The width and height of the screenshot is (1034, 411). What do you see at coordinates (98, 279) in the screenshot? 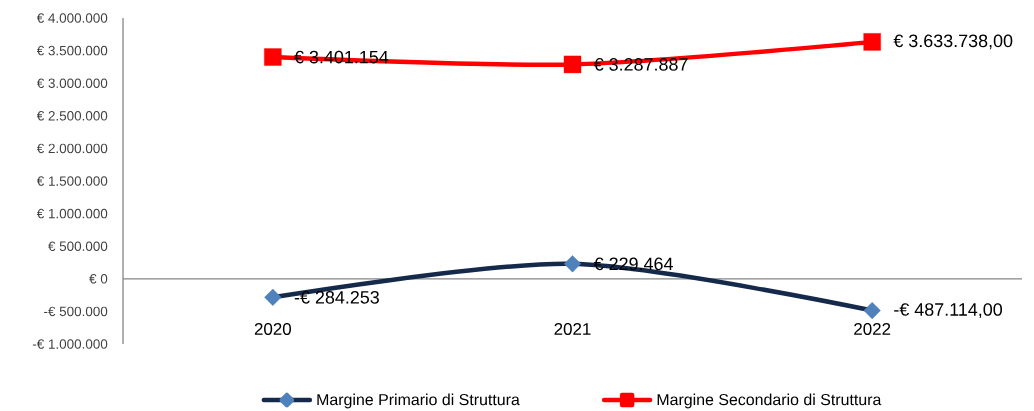
I see `y-tick-label: € 0` at bounding box center [98, 279].